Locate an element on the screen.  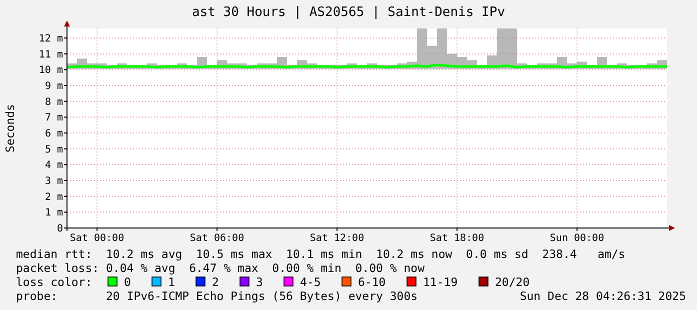
legend-title: loss color: is located at coordinates (54, 282).